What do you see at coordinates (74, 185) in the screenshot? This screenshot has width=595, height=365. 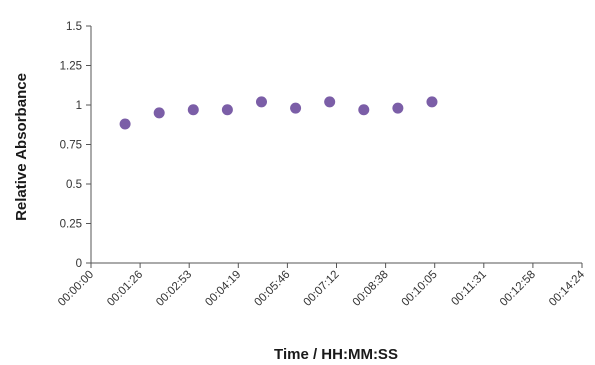 I see `y-tick-label: 0.5` at bounding box center [74, 185].